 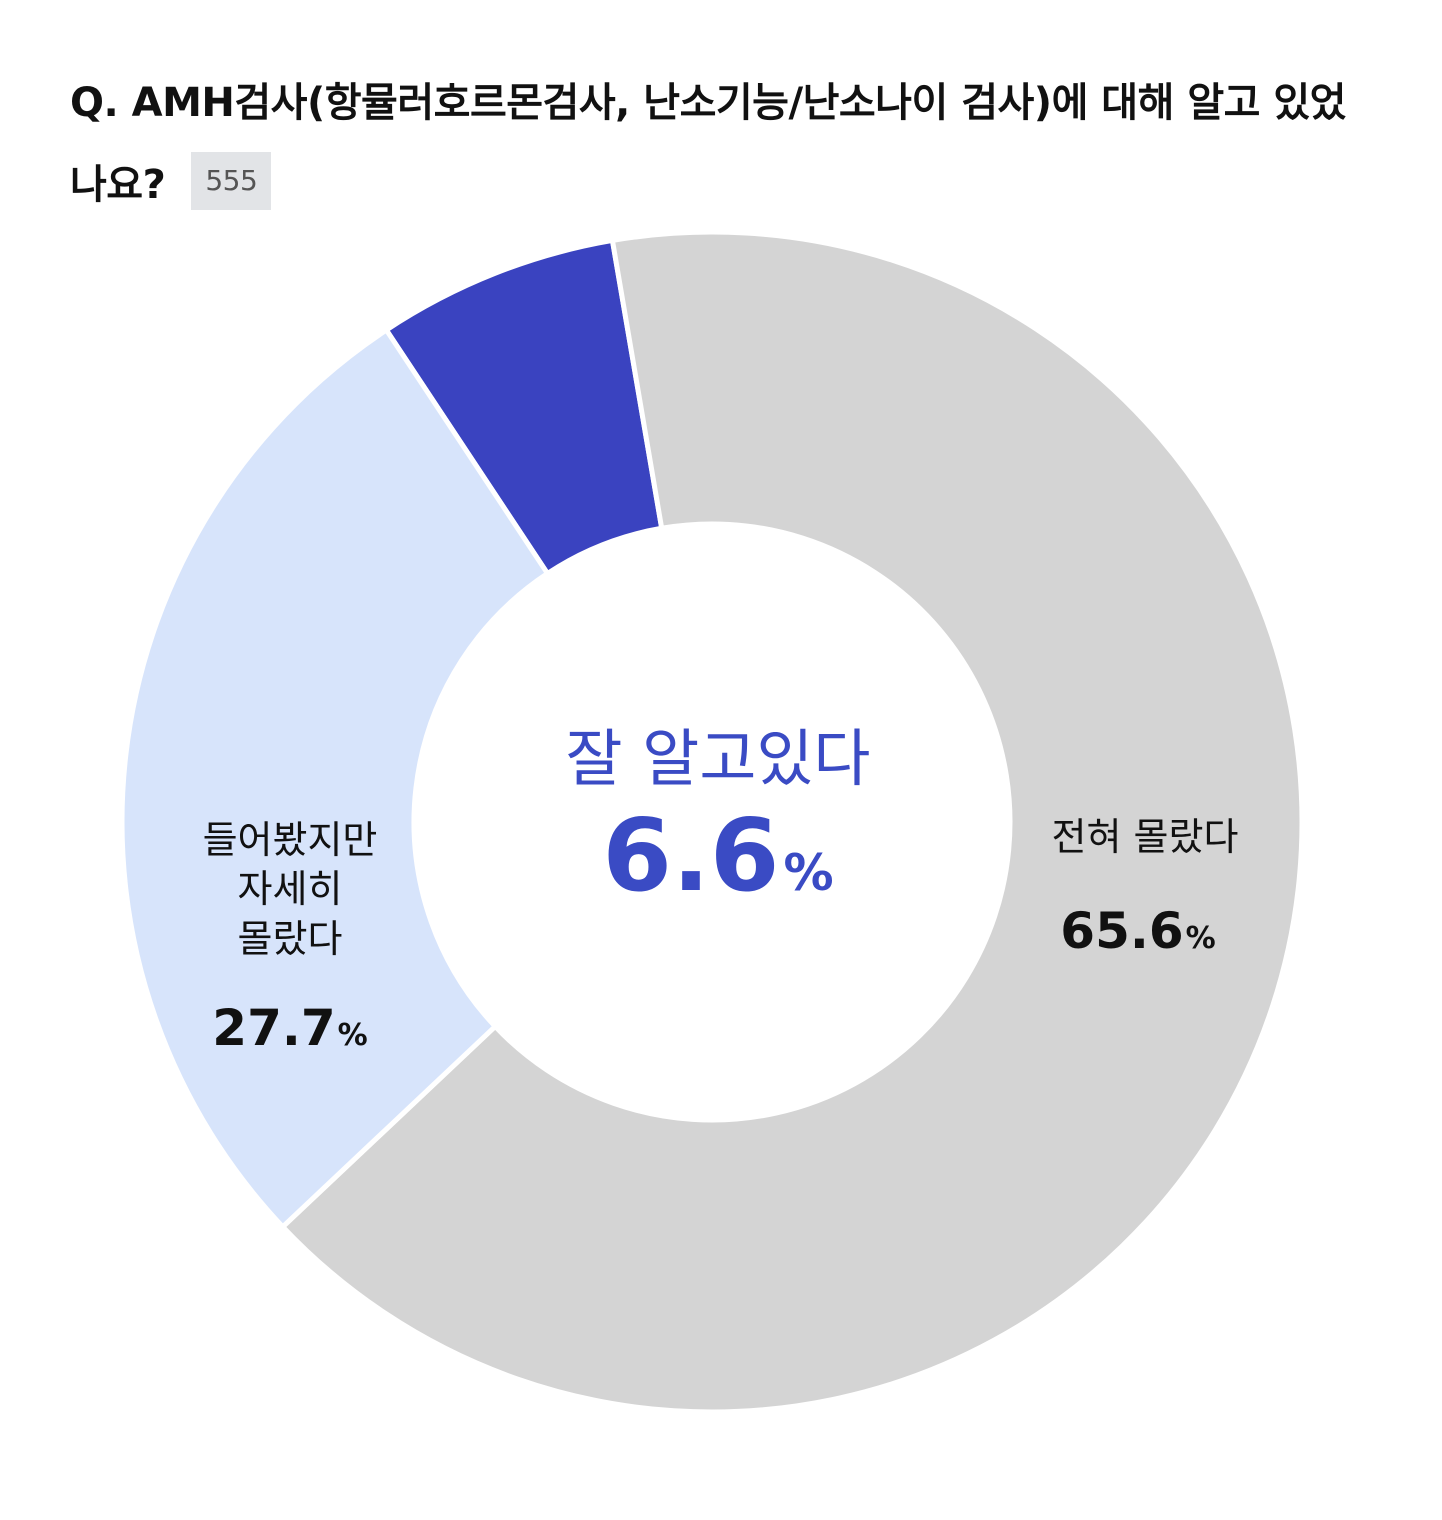 What do you see at coordinates (273, 1028) in the screenshot?
I see `heard-value: 27.7` at bounding box center [273, 1028].